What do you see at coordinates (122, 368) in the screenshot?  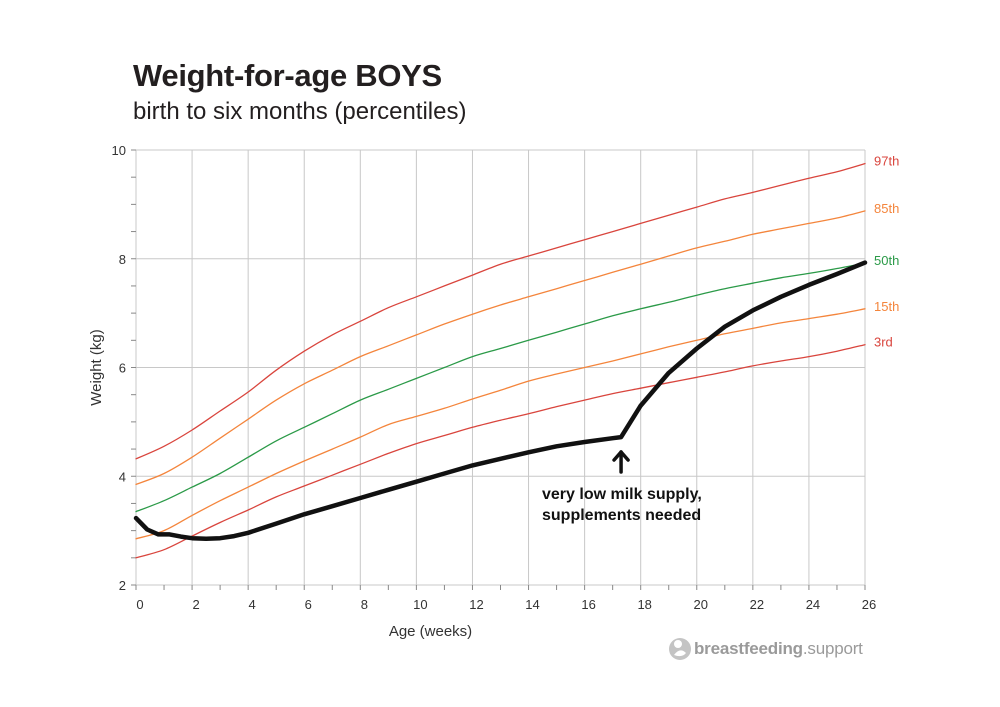 I see `y-tick-label: 6` at bounding box center [122, 368].